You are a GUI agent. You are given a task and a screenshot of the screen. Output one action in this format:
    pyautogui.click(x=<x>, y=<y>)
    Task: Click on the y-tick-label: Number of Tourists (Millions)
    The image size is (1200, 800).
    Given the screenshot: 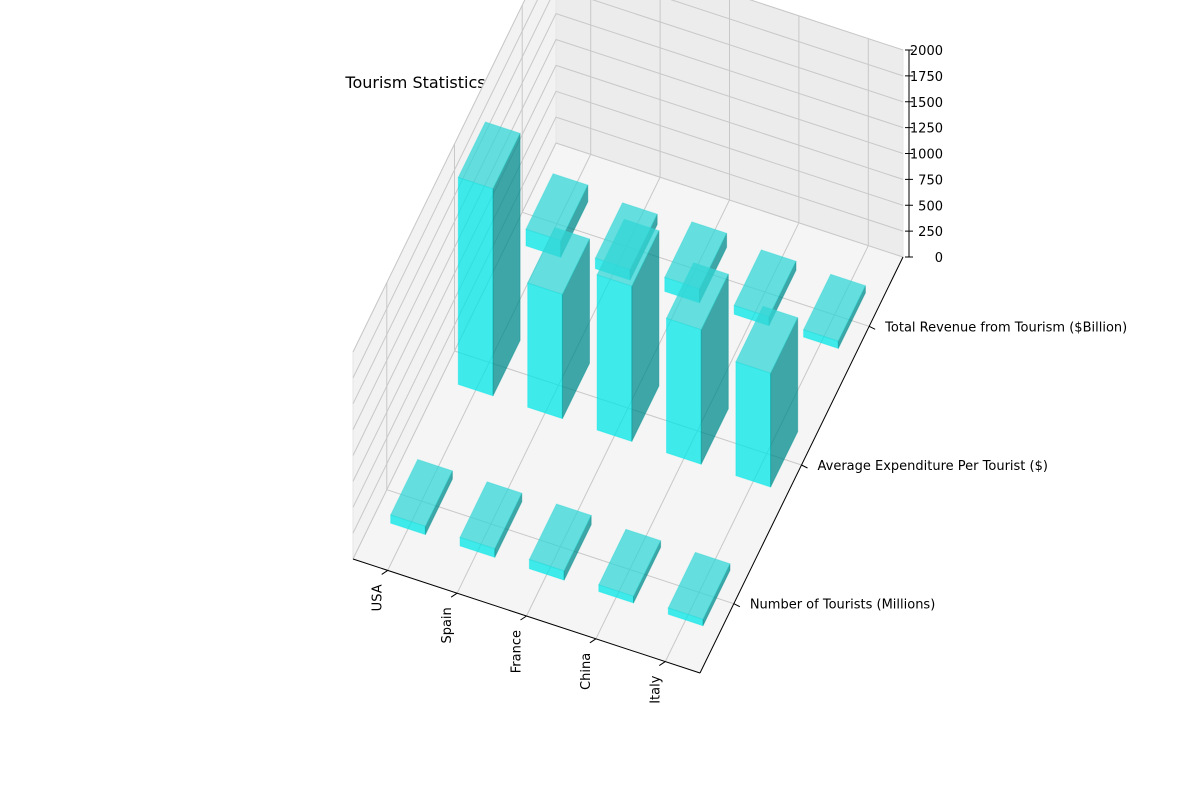 What is the action you would take?
    pyautogui.click(x=842, y=605)
    